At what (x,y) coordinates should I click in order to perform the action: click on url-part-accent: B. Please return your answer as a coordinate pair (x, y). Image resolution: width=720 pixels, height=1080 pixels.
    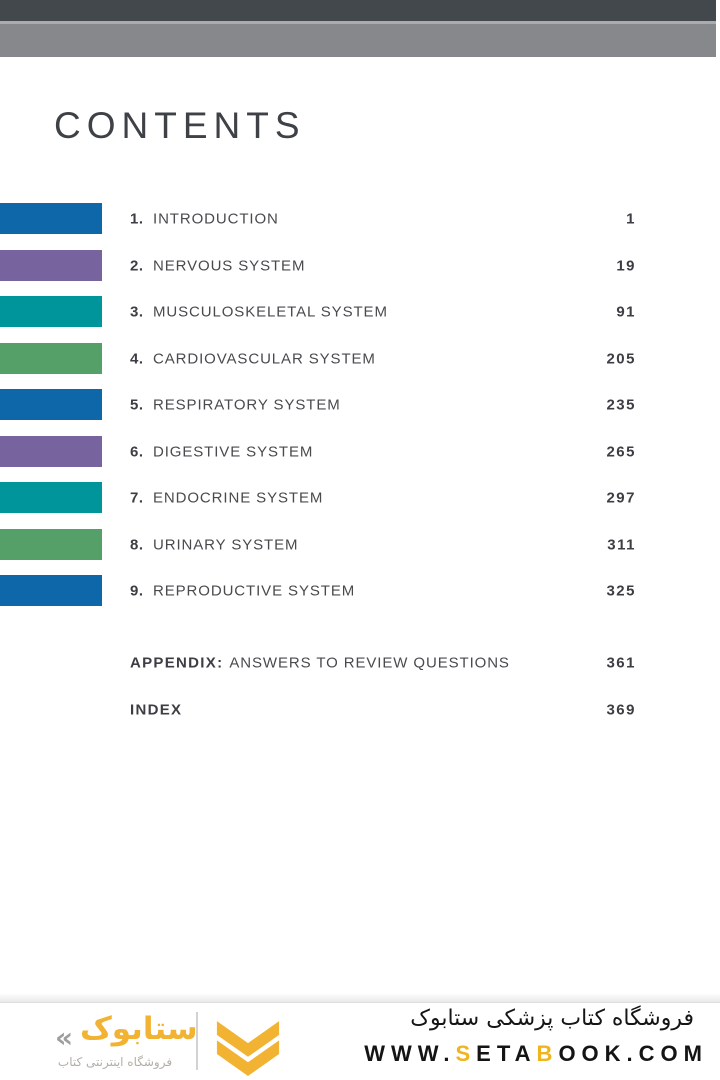
    Looking at the image, I should click on (547, 1053).